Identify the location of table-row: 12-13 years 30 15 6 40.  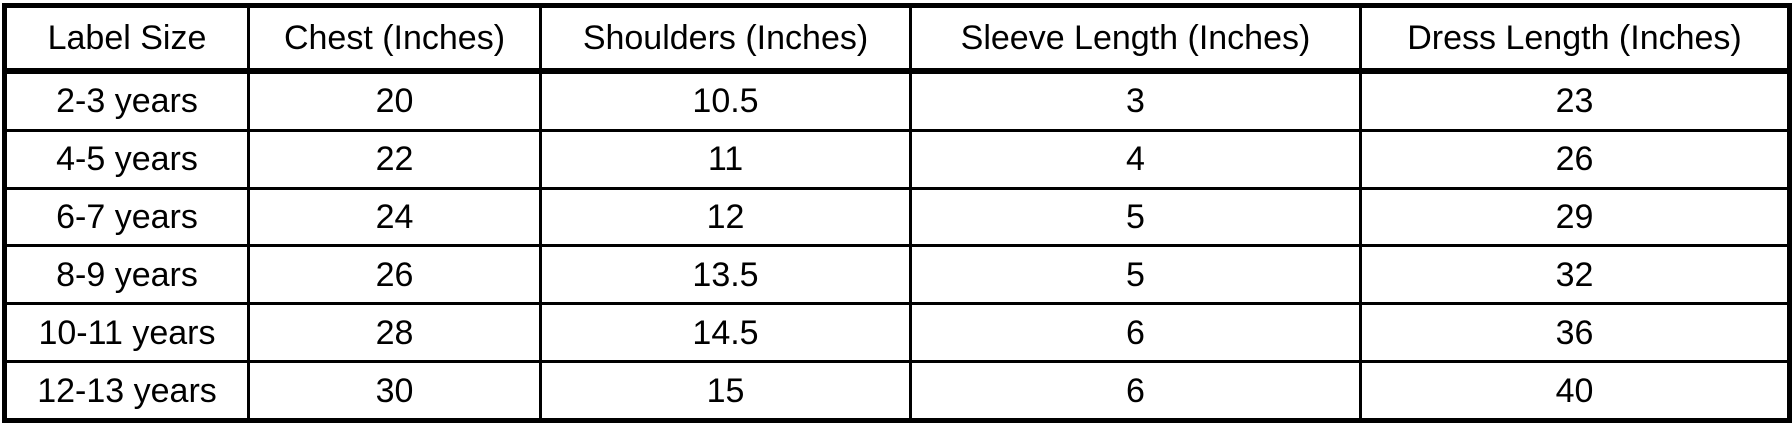
(897, 391).